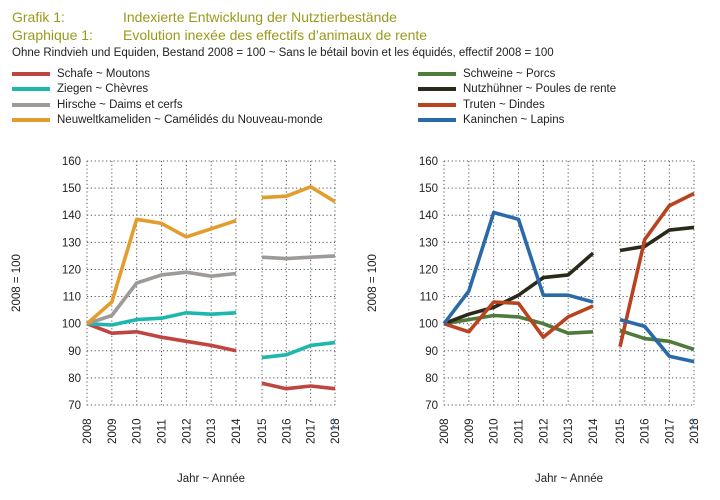 This screenshot has width=720, height=500. I want to click on legend-label: Nutzhühner ~ Poules de rente, so click(540, 89).